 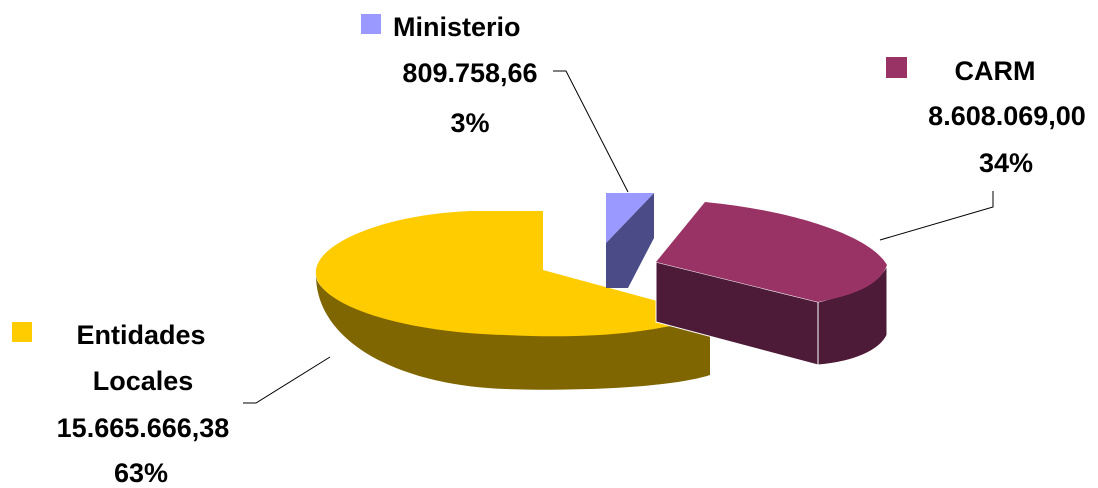 I want to click on pie-slice-side, so click(x=630, y=240).